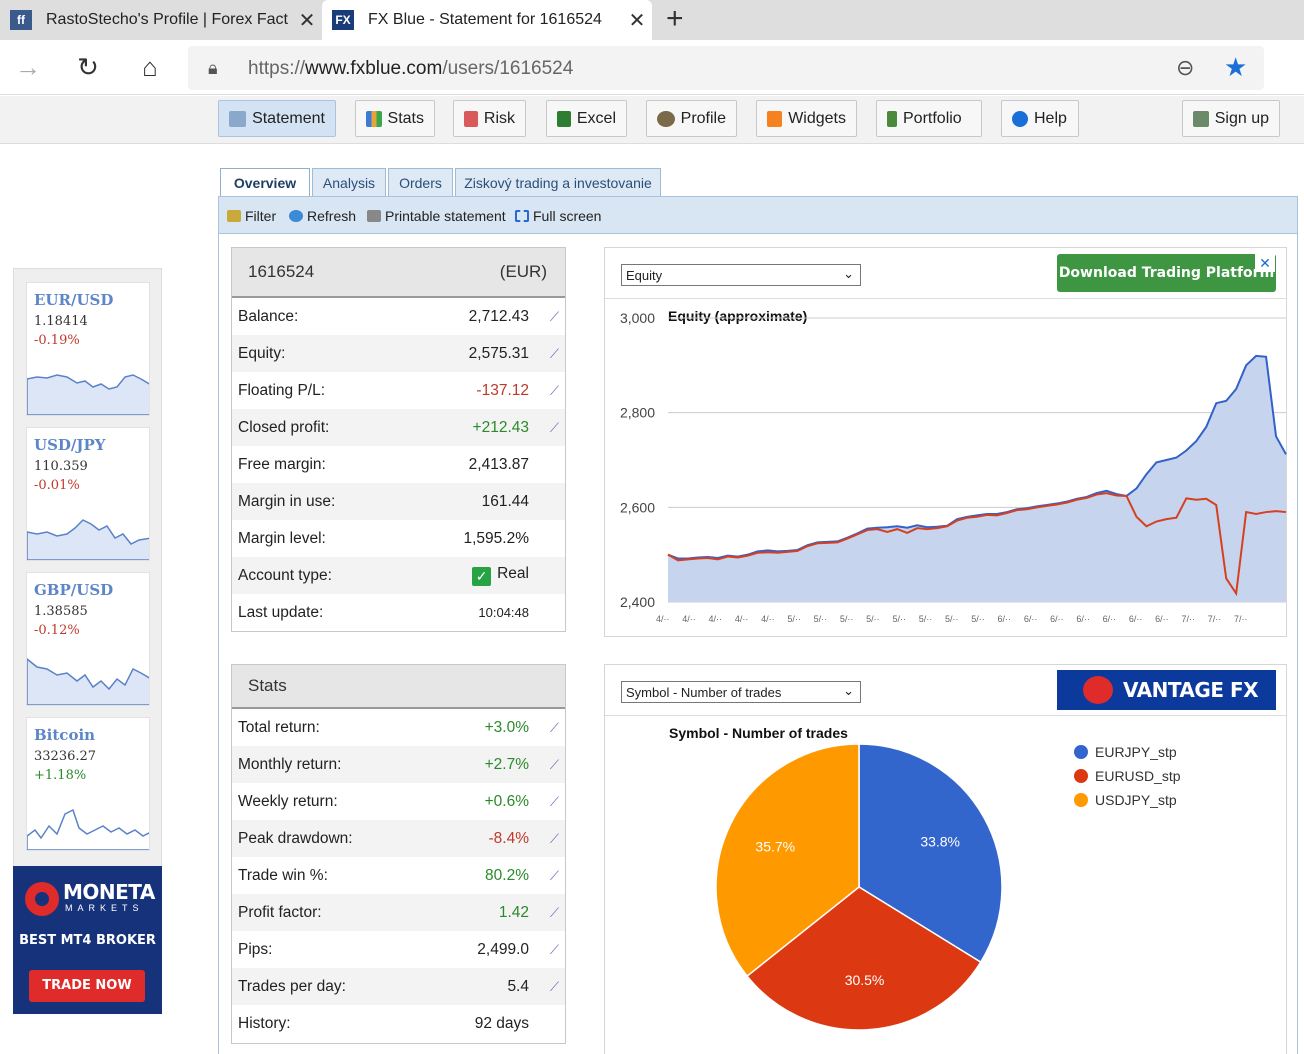 The image size is (1304, 1054). I want to click on new-tab-icon: +, so click(675, 18).